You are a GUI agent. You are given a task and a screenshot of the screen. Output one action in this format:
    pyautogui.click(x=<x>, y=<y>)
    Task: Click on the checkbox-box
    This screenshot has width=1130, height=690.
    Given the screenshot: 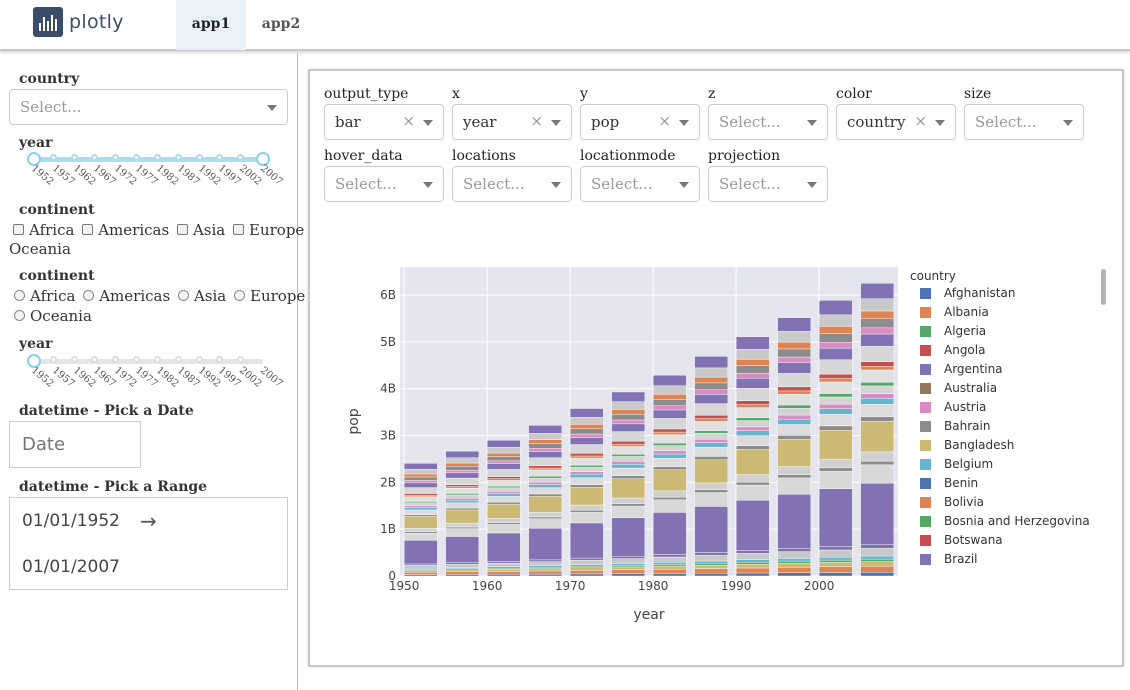 What is the action you would take?
    pyautogui.click(x=239, y=229)
    